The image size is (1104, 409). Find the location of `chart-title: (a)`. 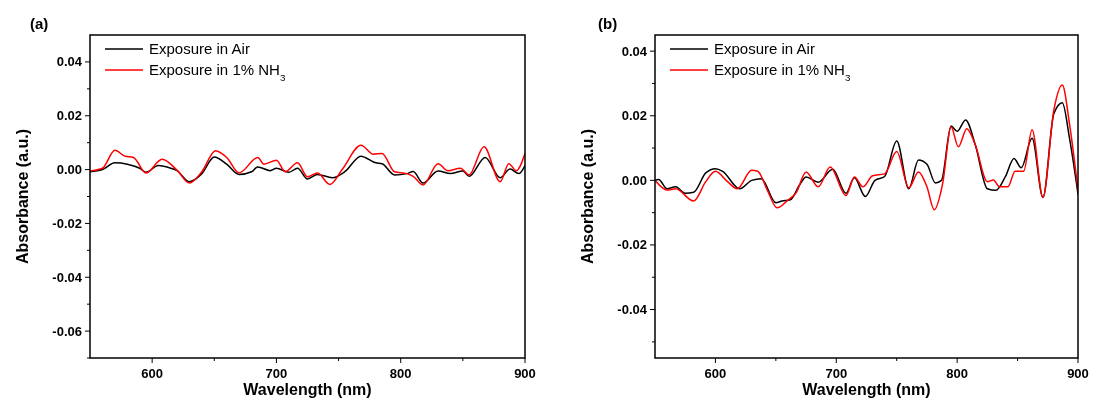

chart-title: (a) is located at coordinates (39, 23).